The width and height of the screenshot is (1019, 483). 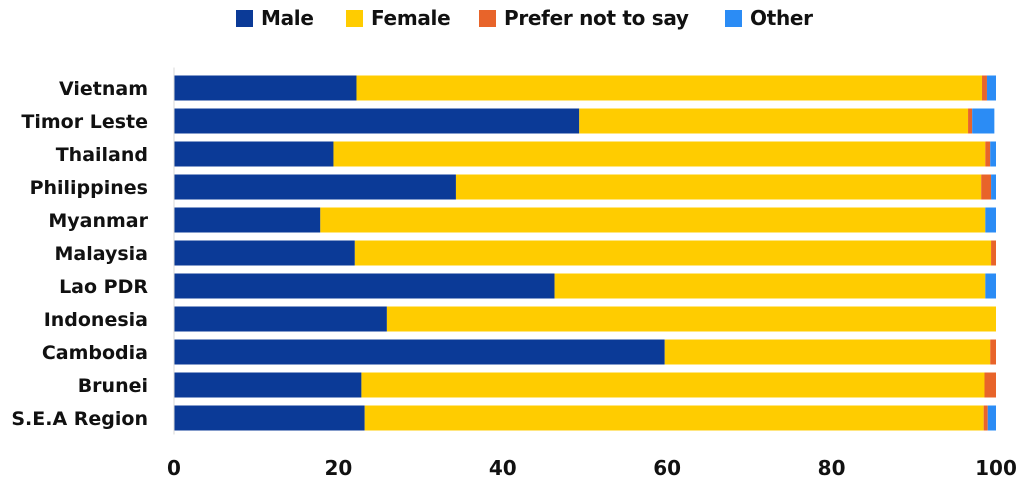 What do you see at coordinates (89, 188) in the screenshot?
I see `category-label-philippines: Philippines` at bounding box center [89, 188].